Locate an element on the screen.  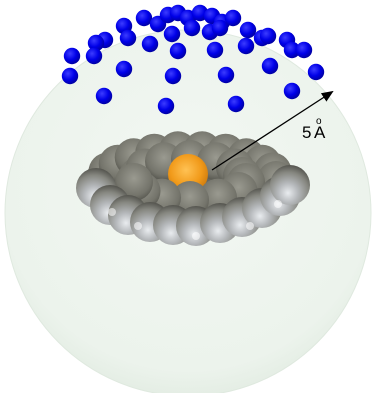
ring-atom is located at coordinates (290, 185).